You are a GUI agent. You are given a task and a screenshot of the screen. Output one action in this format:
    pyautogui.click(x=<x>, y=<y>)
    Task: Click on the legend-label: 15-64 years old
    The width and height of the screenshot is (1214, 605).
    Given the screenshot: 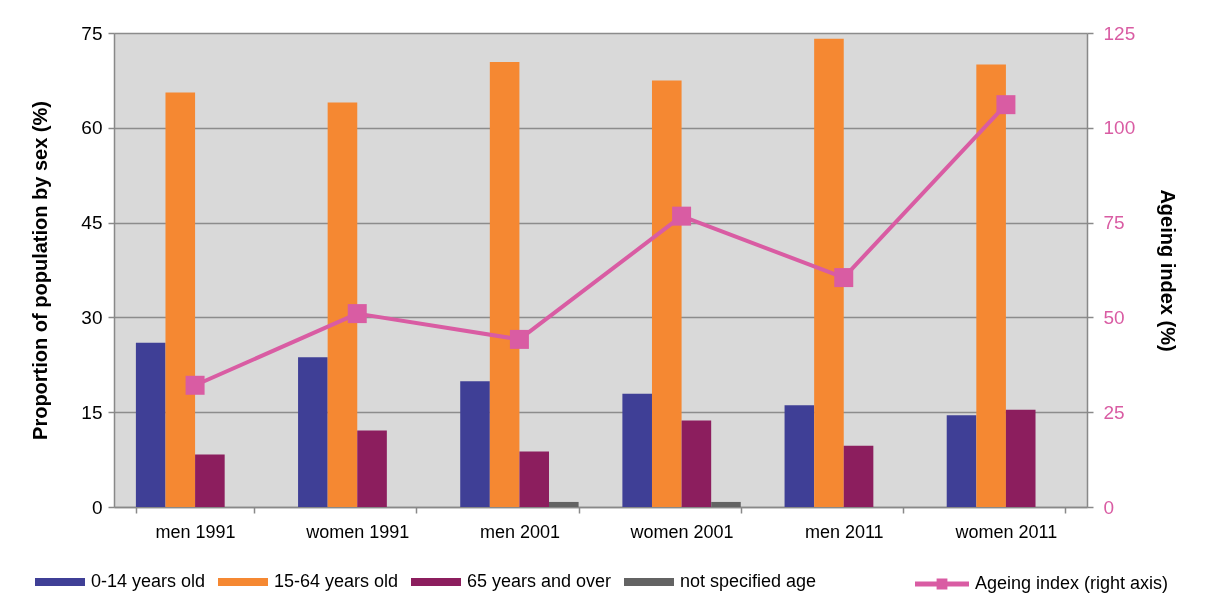 What is the action you would take?
    pyautogui.click(x=336, y=581)
    